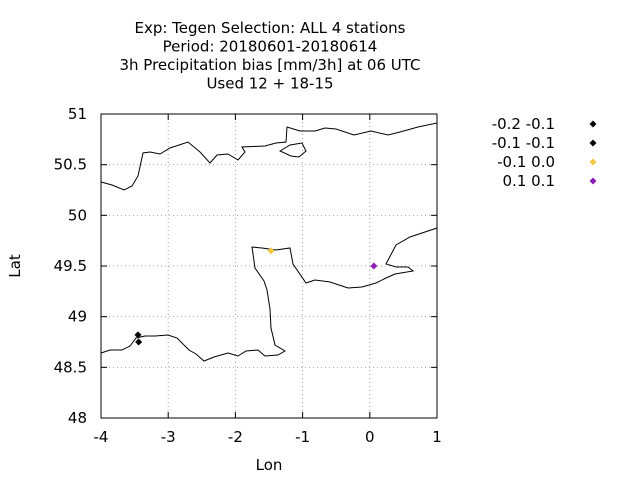  Describe the element at coordinates (168, 437) in the screenshot. I see `x-tick-label: -3` at that location.